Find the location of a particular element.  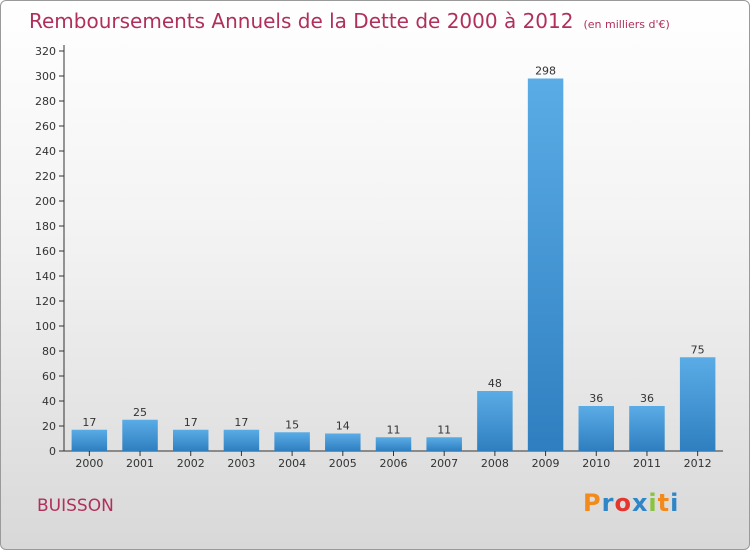

y-tick-label: 260 is located at coordinates (45, 126).